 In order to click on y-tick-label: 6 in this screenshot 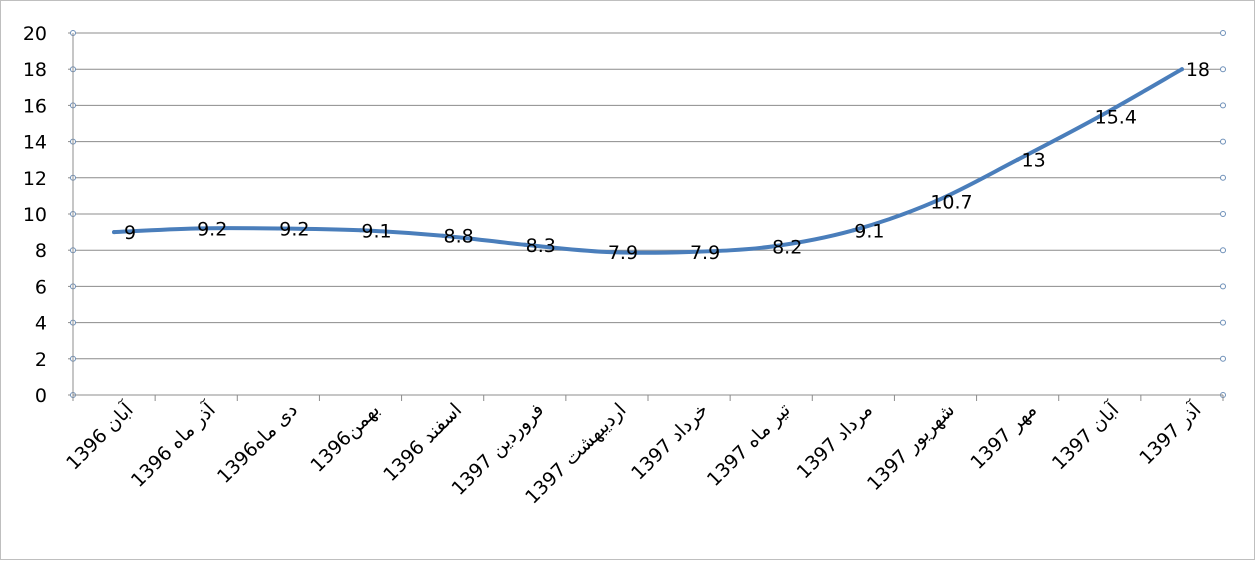, I will do `click(41, 287)`.